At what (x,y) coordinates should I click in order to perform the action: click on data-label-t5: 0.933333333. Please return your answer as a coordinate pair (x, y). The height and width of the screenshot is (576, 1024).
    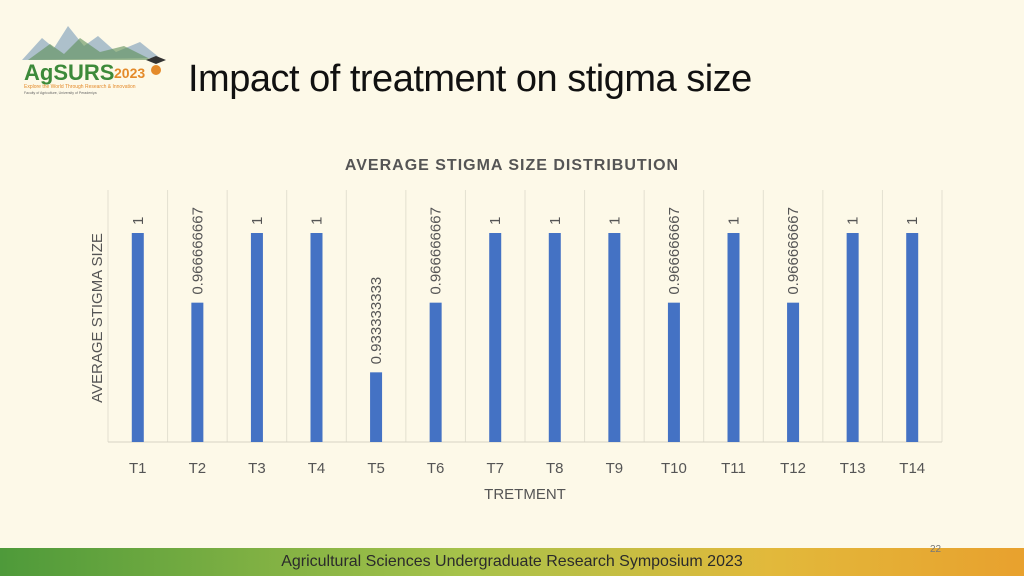
    Looking at the image, I should click on (376, 321).